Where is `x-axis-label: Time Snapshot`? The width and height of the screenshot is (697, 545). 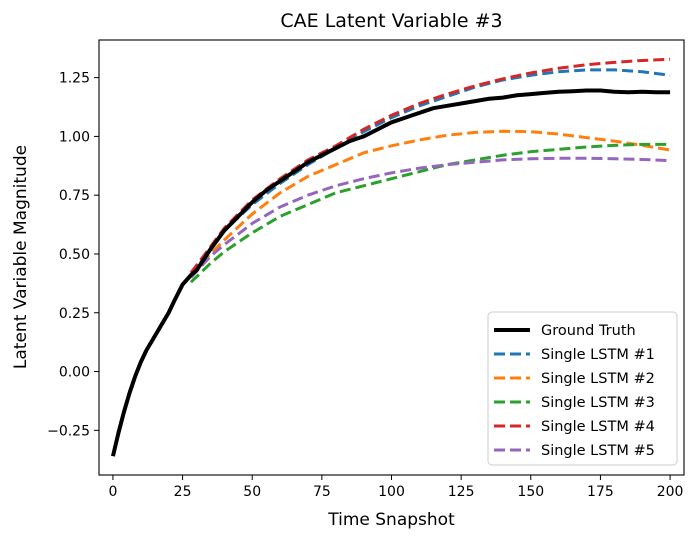 x-axis-label: Time Snapshot is located at coordinates (391, 520).